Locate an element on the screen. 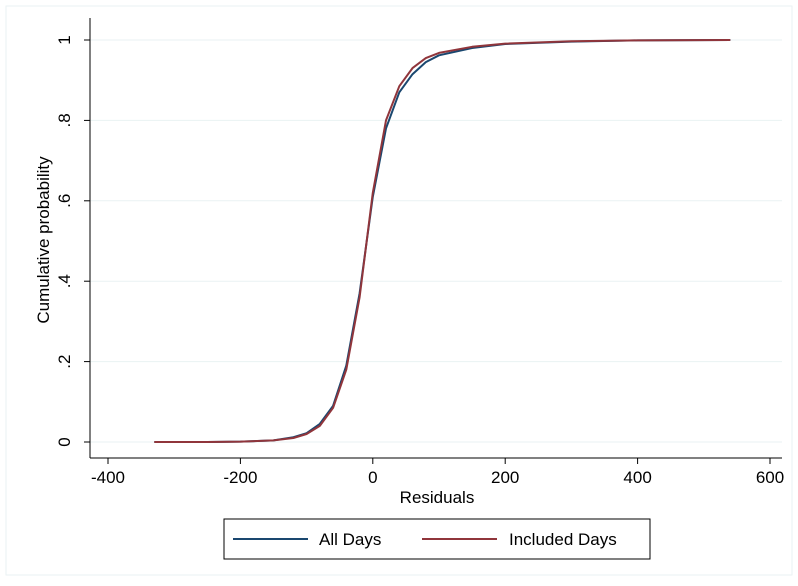  y-axis-ticks: 0 .2 .4 .6 .8 1 is located at coordinates (72, 241).